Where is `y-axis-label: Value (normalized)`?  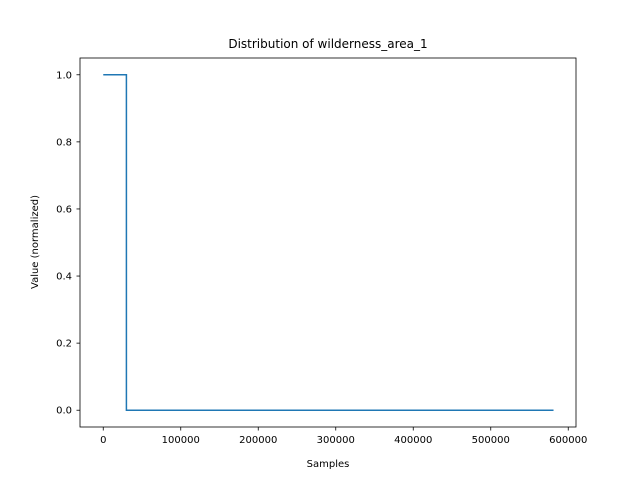 y-axis-label: Value (normalized) is located at coordinates (35, 242).